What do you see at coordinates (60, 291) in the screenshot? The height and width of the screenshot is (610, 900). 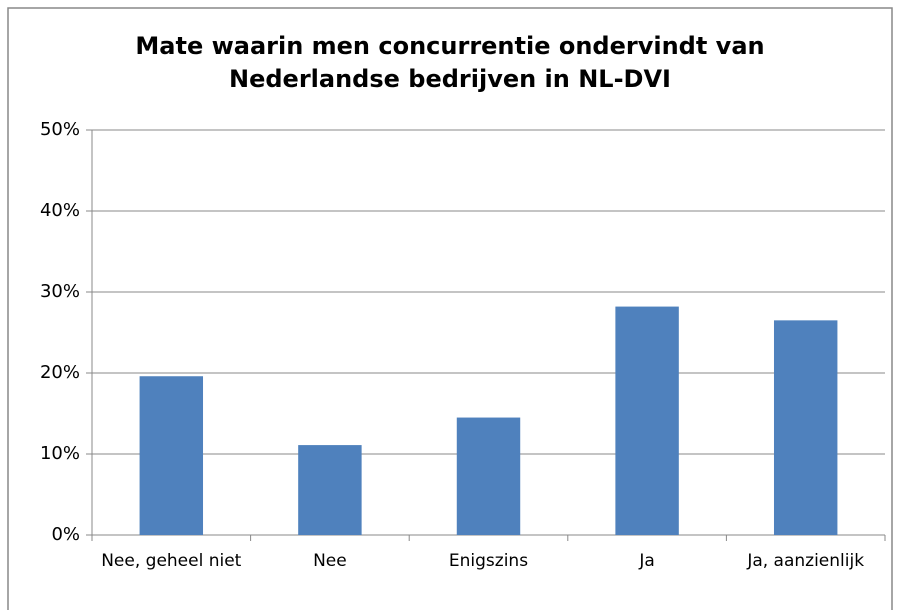 I see `y-tick-label: 30%` at bounding box center [60, 291].